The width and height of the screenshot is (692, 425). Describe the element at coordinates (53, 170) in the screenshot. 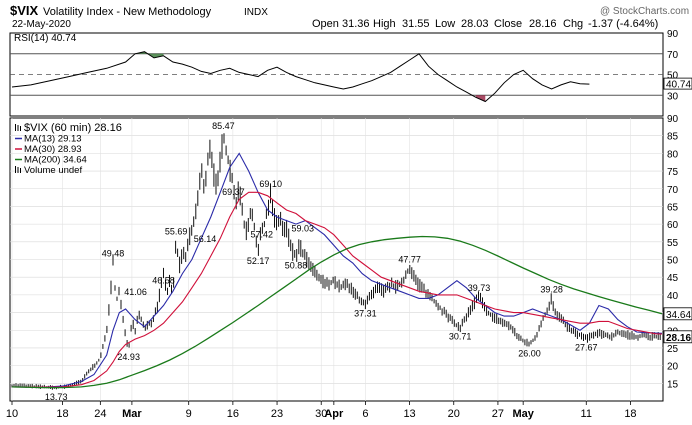

I see `legend-label: Volume undef` at that location.